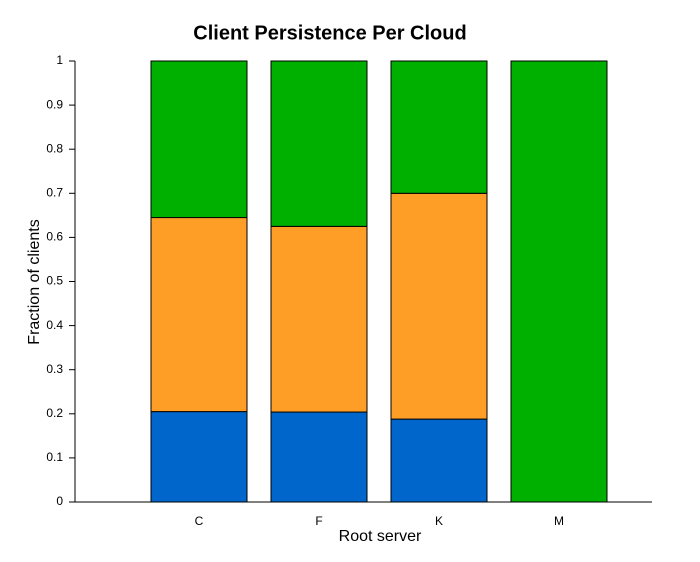 Image resolution: width=700 pixels, height=562 pixels. Describe the element at coordinates (54, 325) in the screenshot. I see `y-tick-label: 0.4` at that location.